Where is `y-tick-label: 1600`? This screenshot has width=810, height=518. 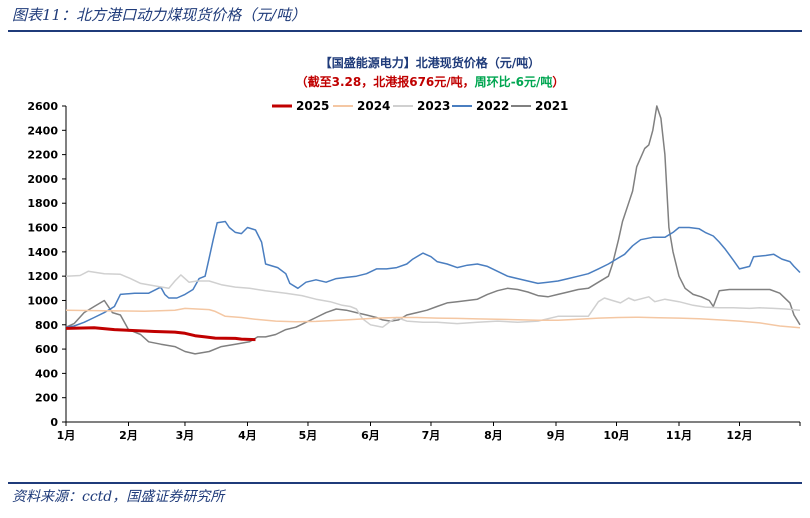 y-tick-label: 1600 is located at coordinates (42, 228).